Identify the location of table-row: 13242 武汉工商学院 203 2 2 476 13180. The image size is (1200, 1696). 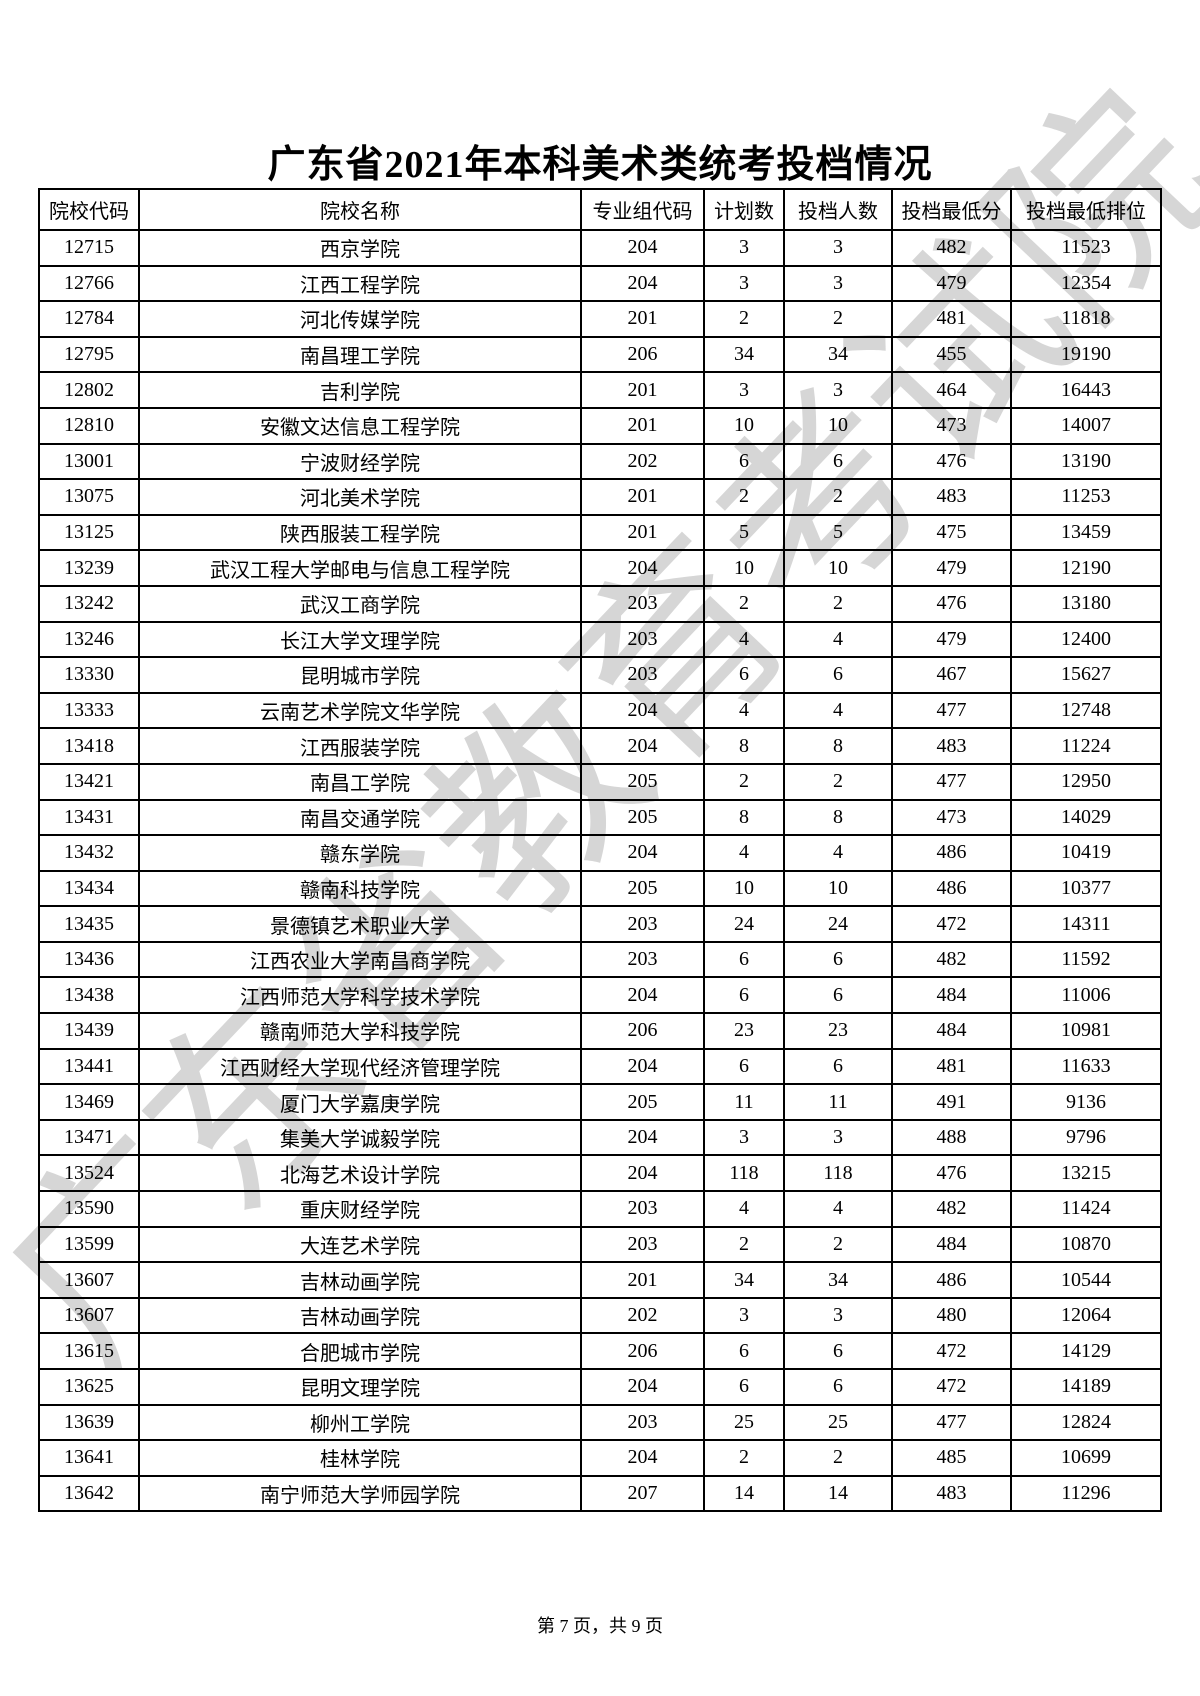
(600, 603).